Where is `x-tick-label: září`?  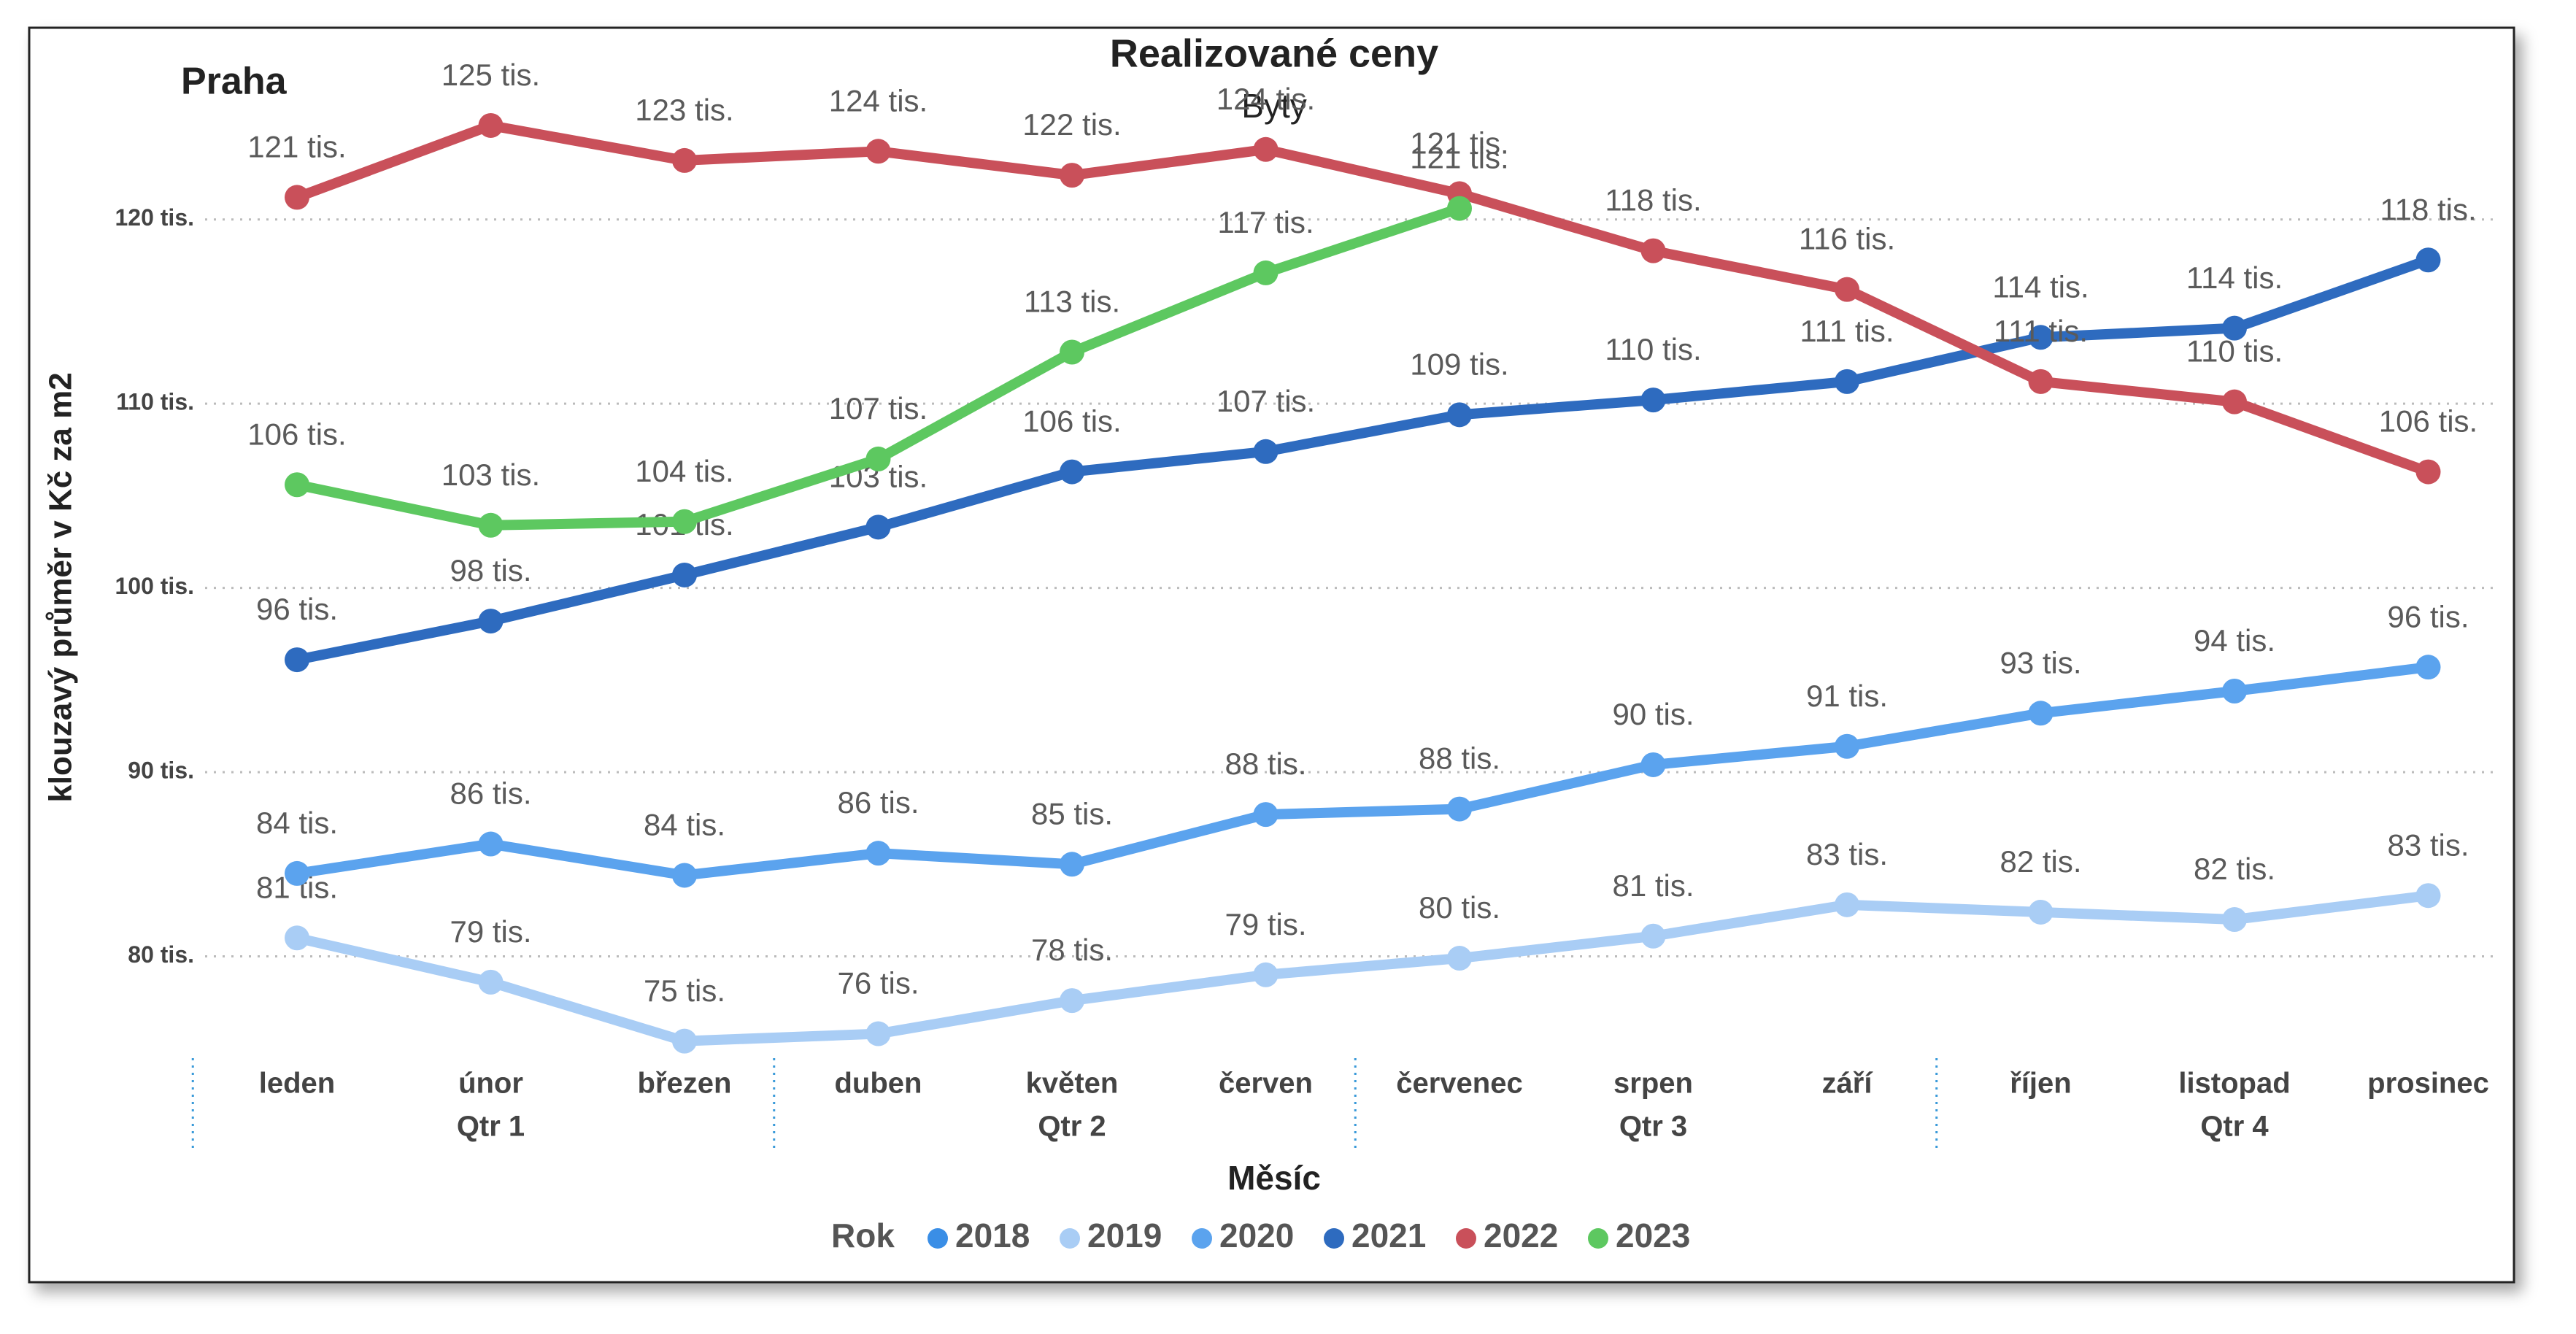
x-tick-label: září is located at coordinates (1848, 1084).